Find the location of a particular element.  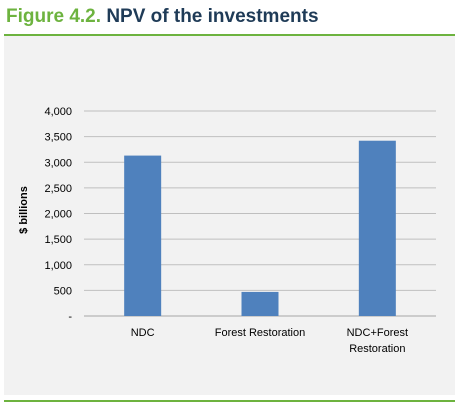

figure-title-text: NPV of the investments is located at coordinates (212, 16).